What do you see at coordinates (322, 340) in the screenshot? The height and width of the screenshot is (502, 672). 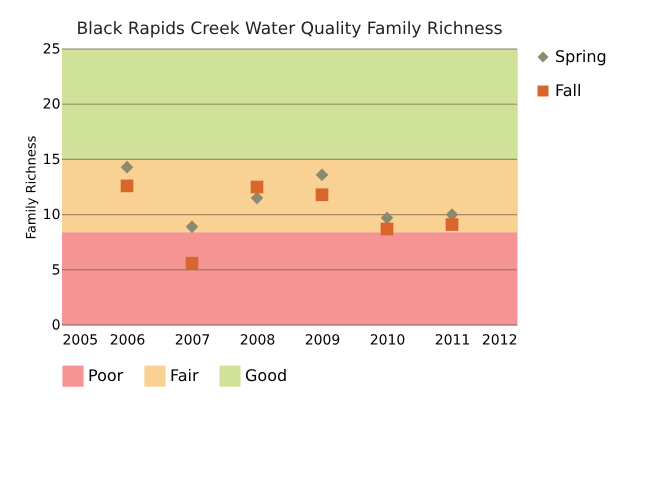 I see `x-tick-label: 2009` at bounding box center [322, 340].